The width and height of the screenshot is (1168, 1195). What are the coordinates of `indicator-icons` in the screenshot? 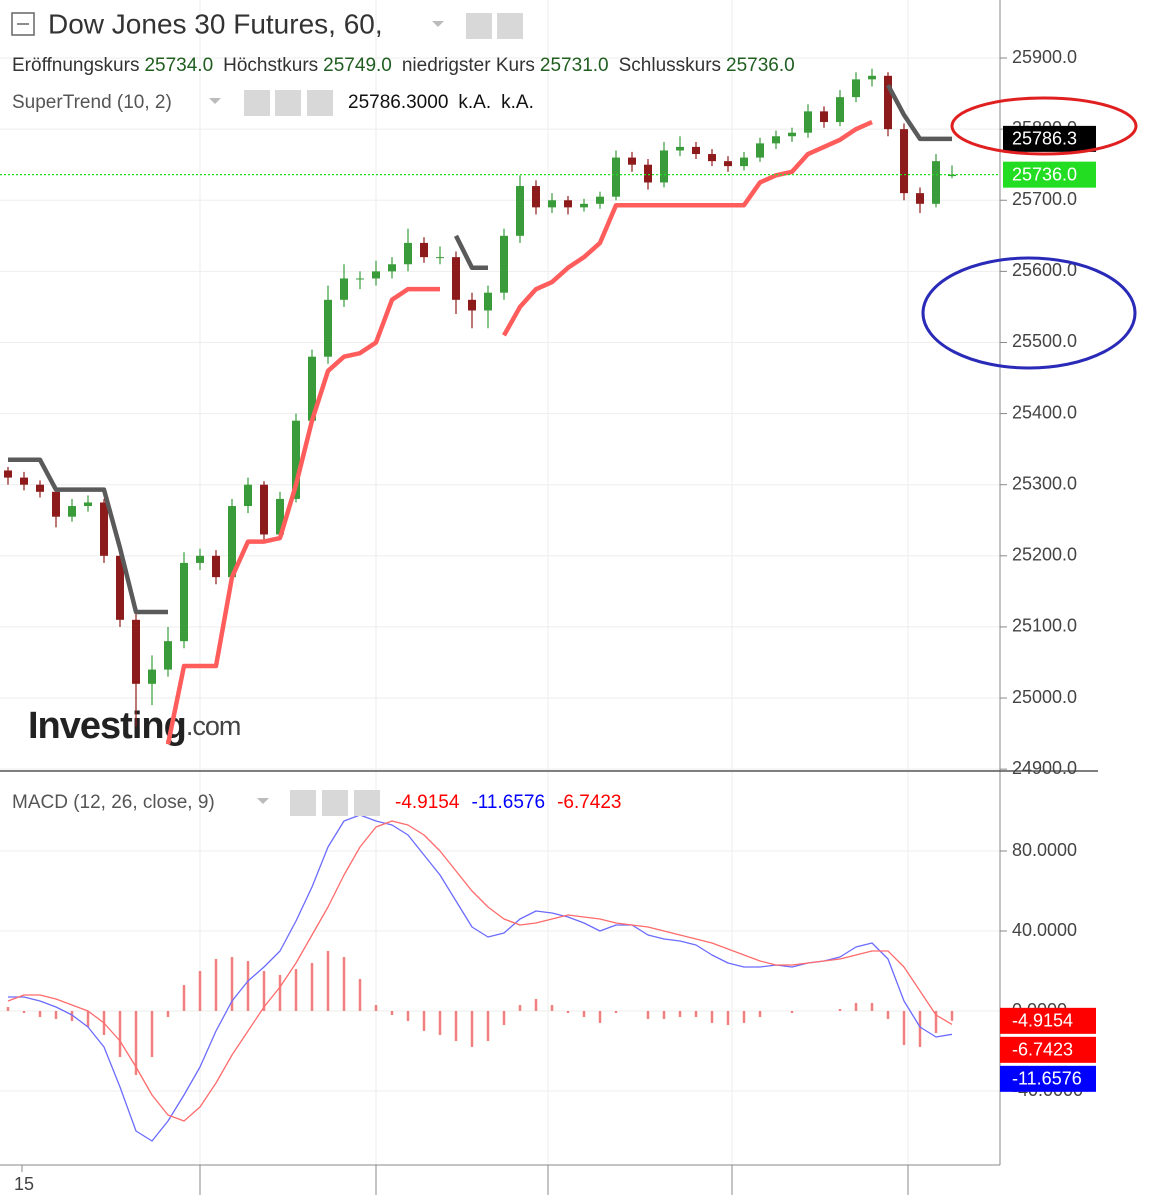 It's located at (288, 103).